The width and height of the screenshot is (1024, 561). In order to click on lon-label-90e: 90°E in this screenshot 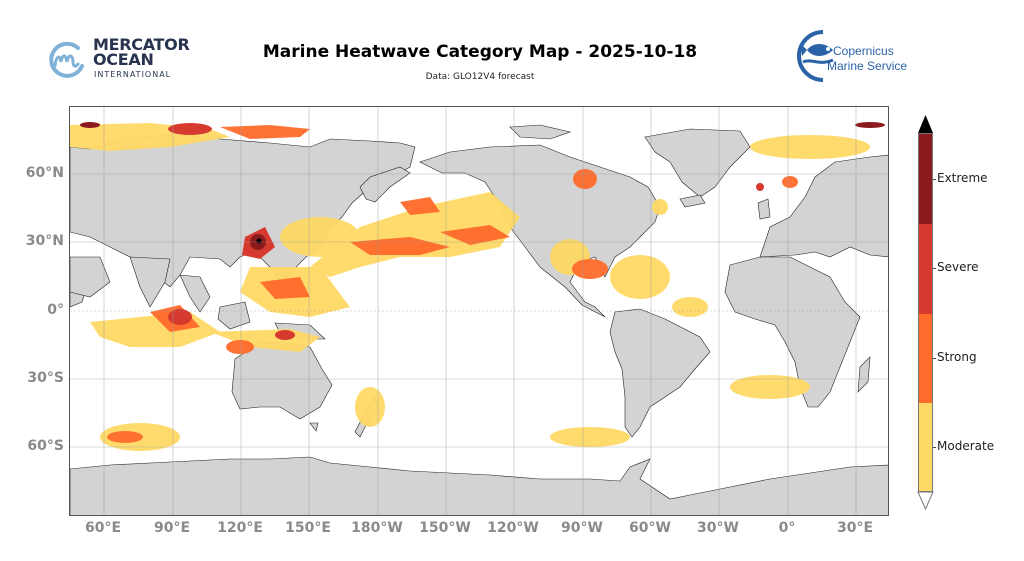, I will do `click(172, 528)`.